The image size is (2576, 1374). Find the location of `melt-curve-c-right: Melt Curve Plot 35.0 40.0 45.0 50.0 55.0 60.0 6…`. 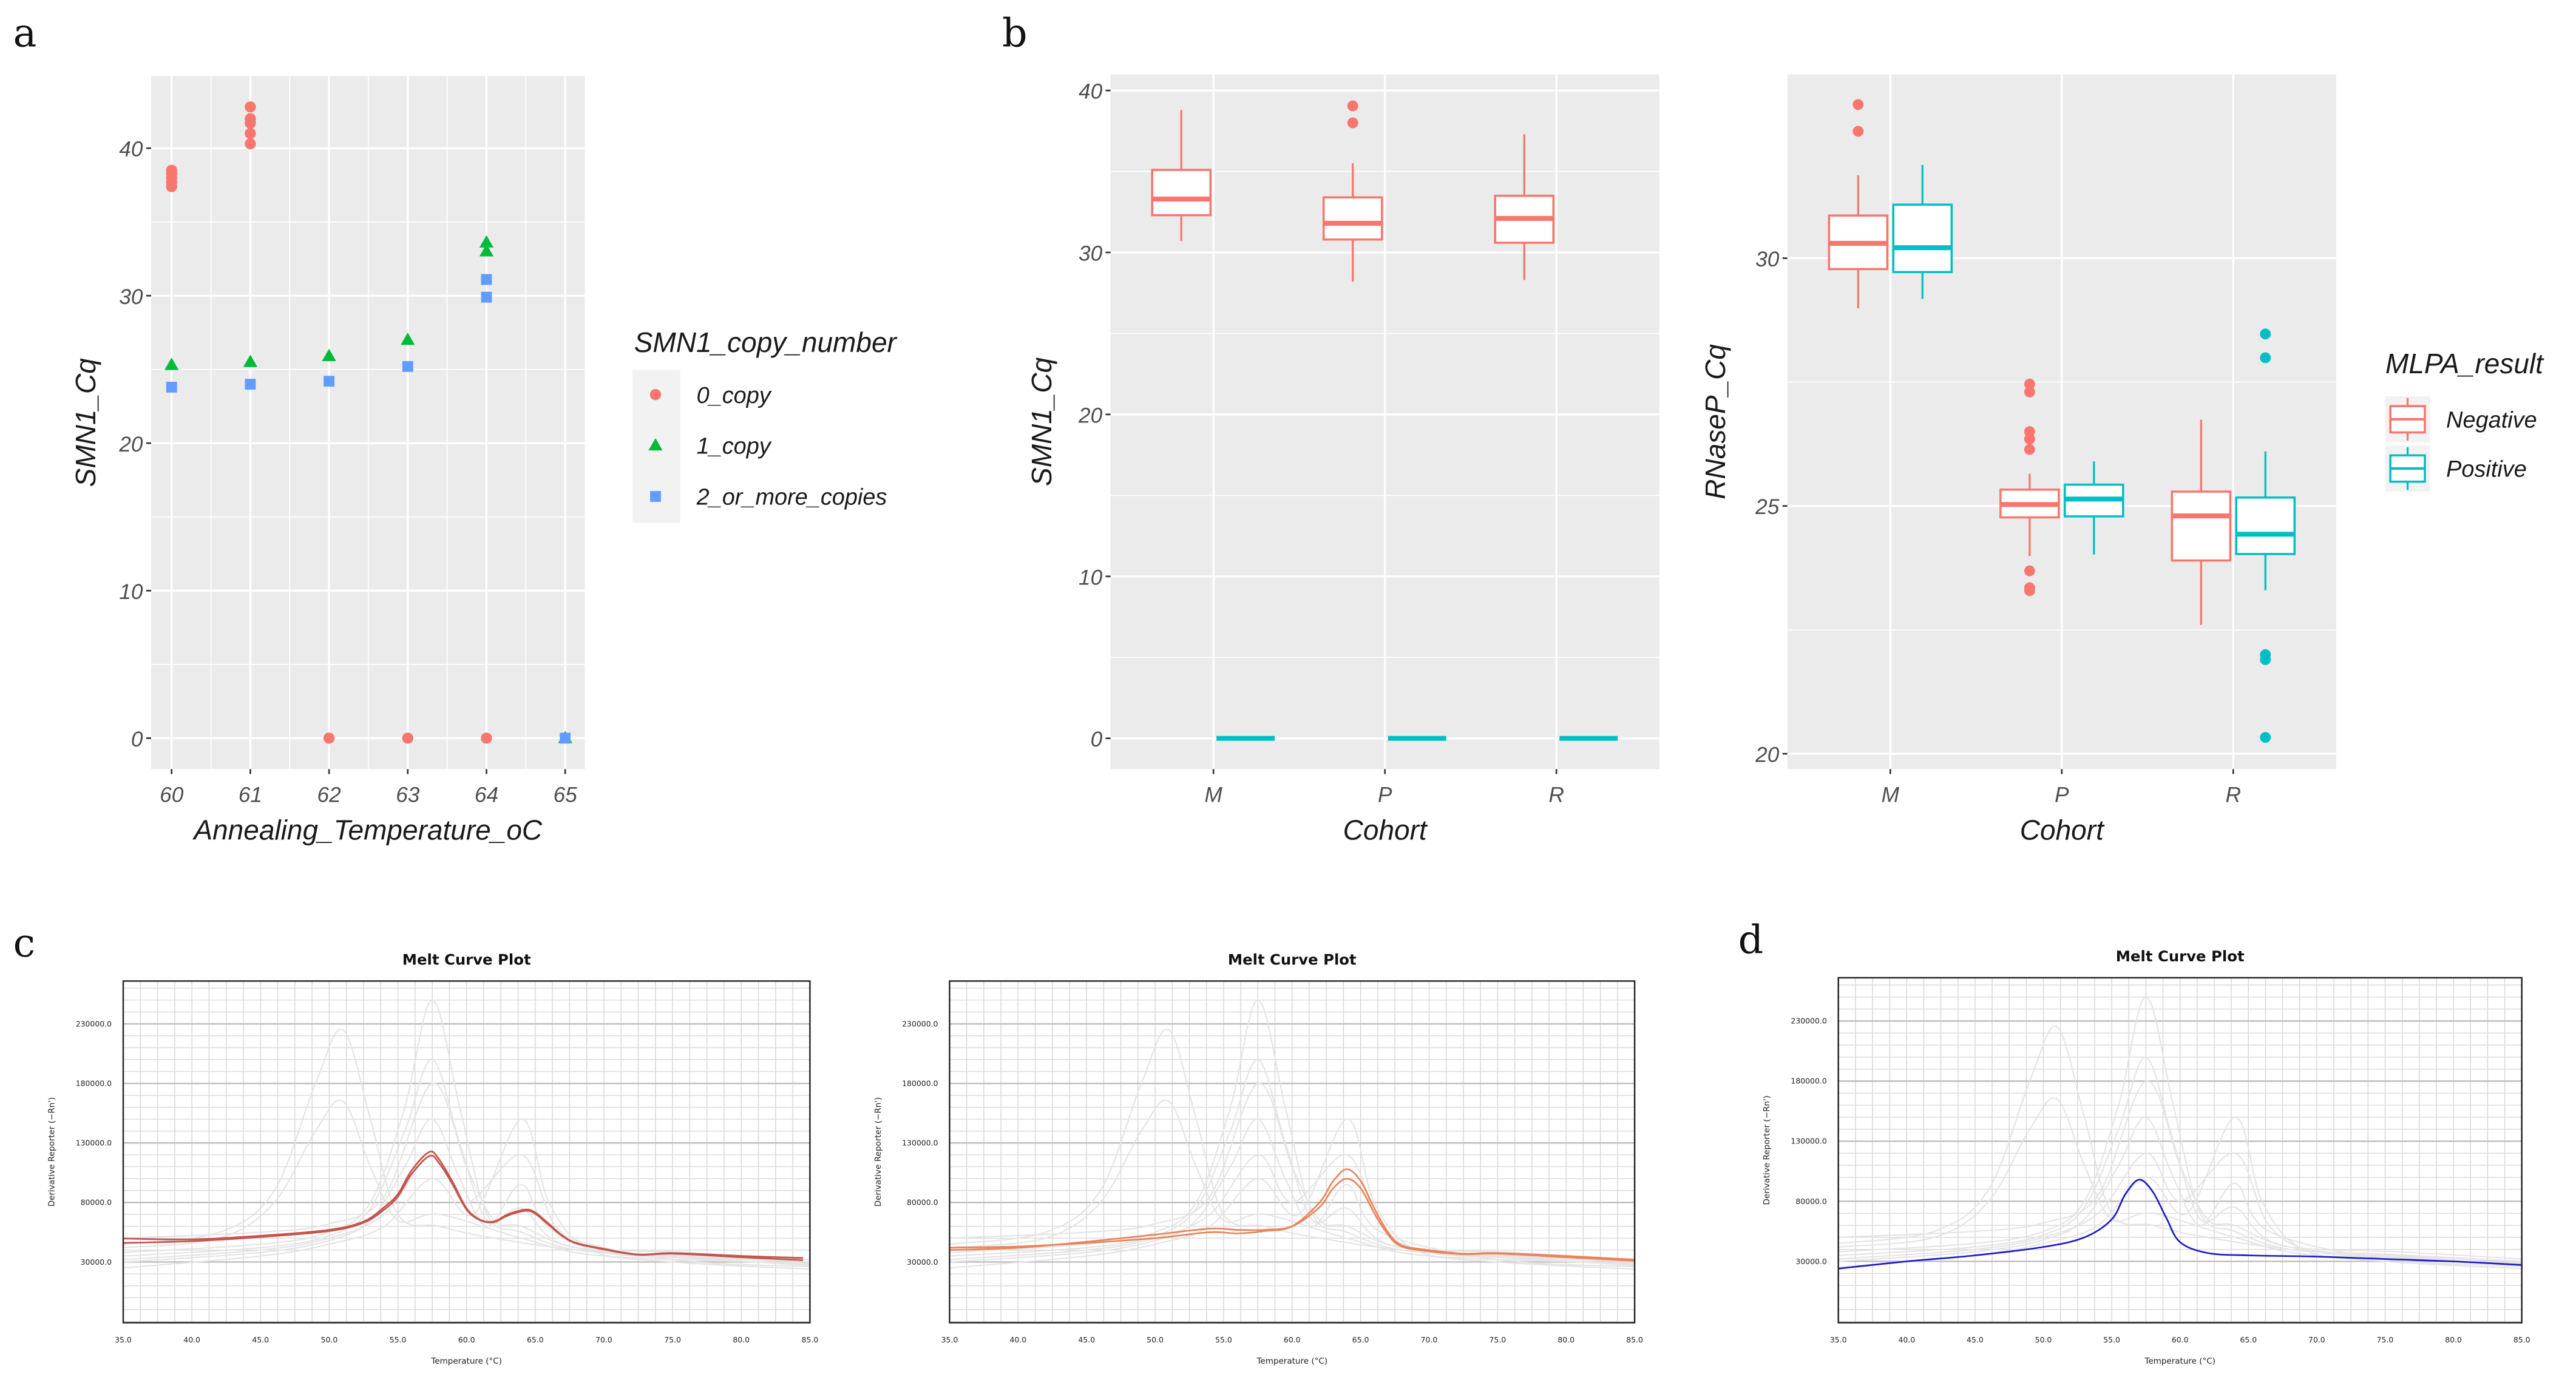

melt-curve-c-right: Melt Curve Plot 35.0 40.0 45.0 50.0 55.0 60.0 6… is located at coordinates (1258, 1158).